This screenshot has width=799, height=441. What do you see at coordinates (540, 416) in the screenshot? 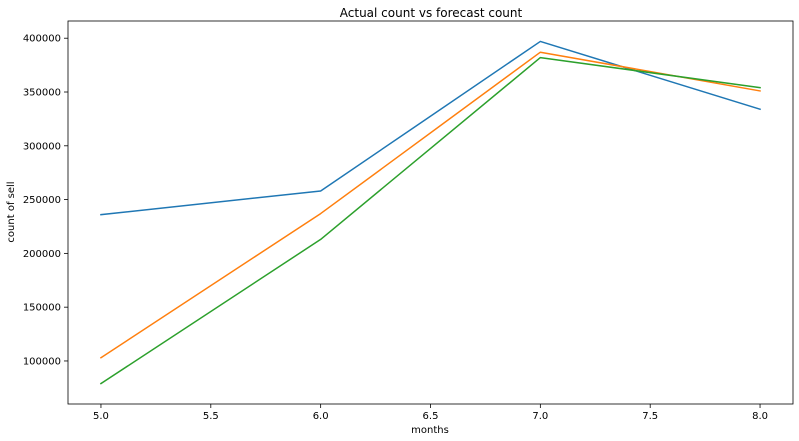
I see `x-tick-label: 7.0` at bounding box center [540, 416].